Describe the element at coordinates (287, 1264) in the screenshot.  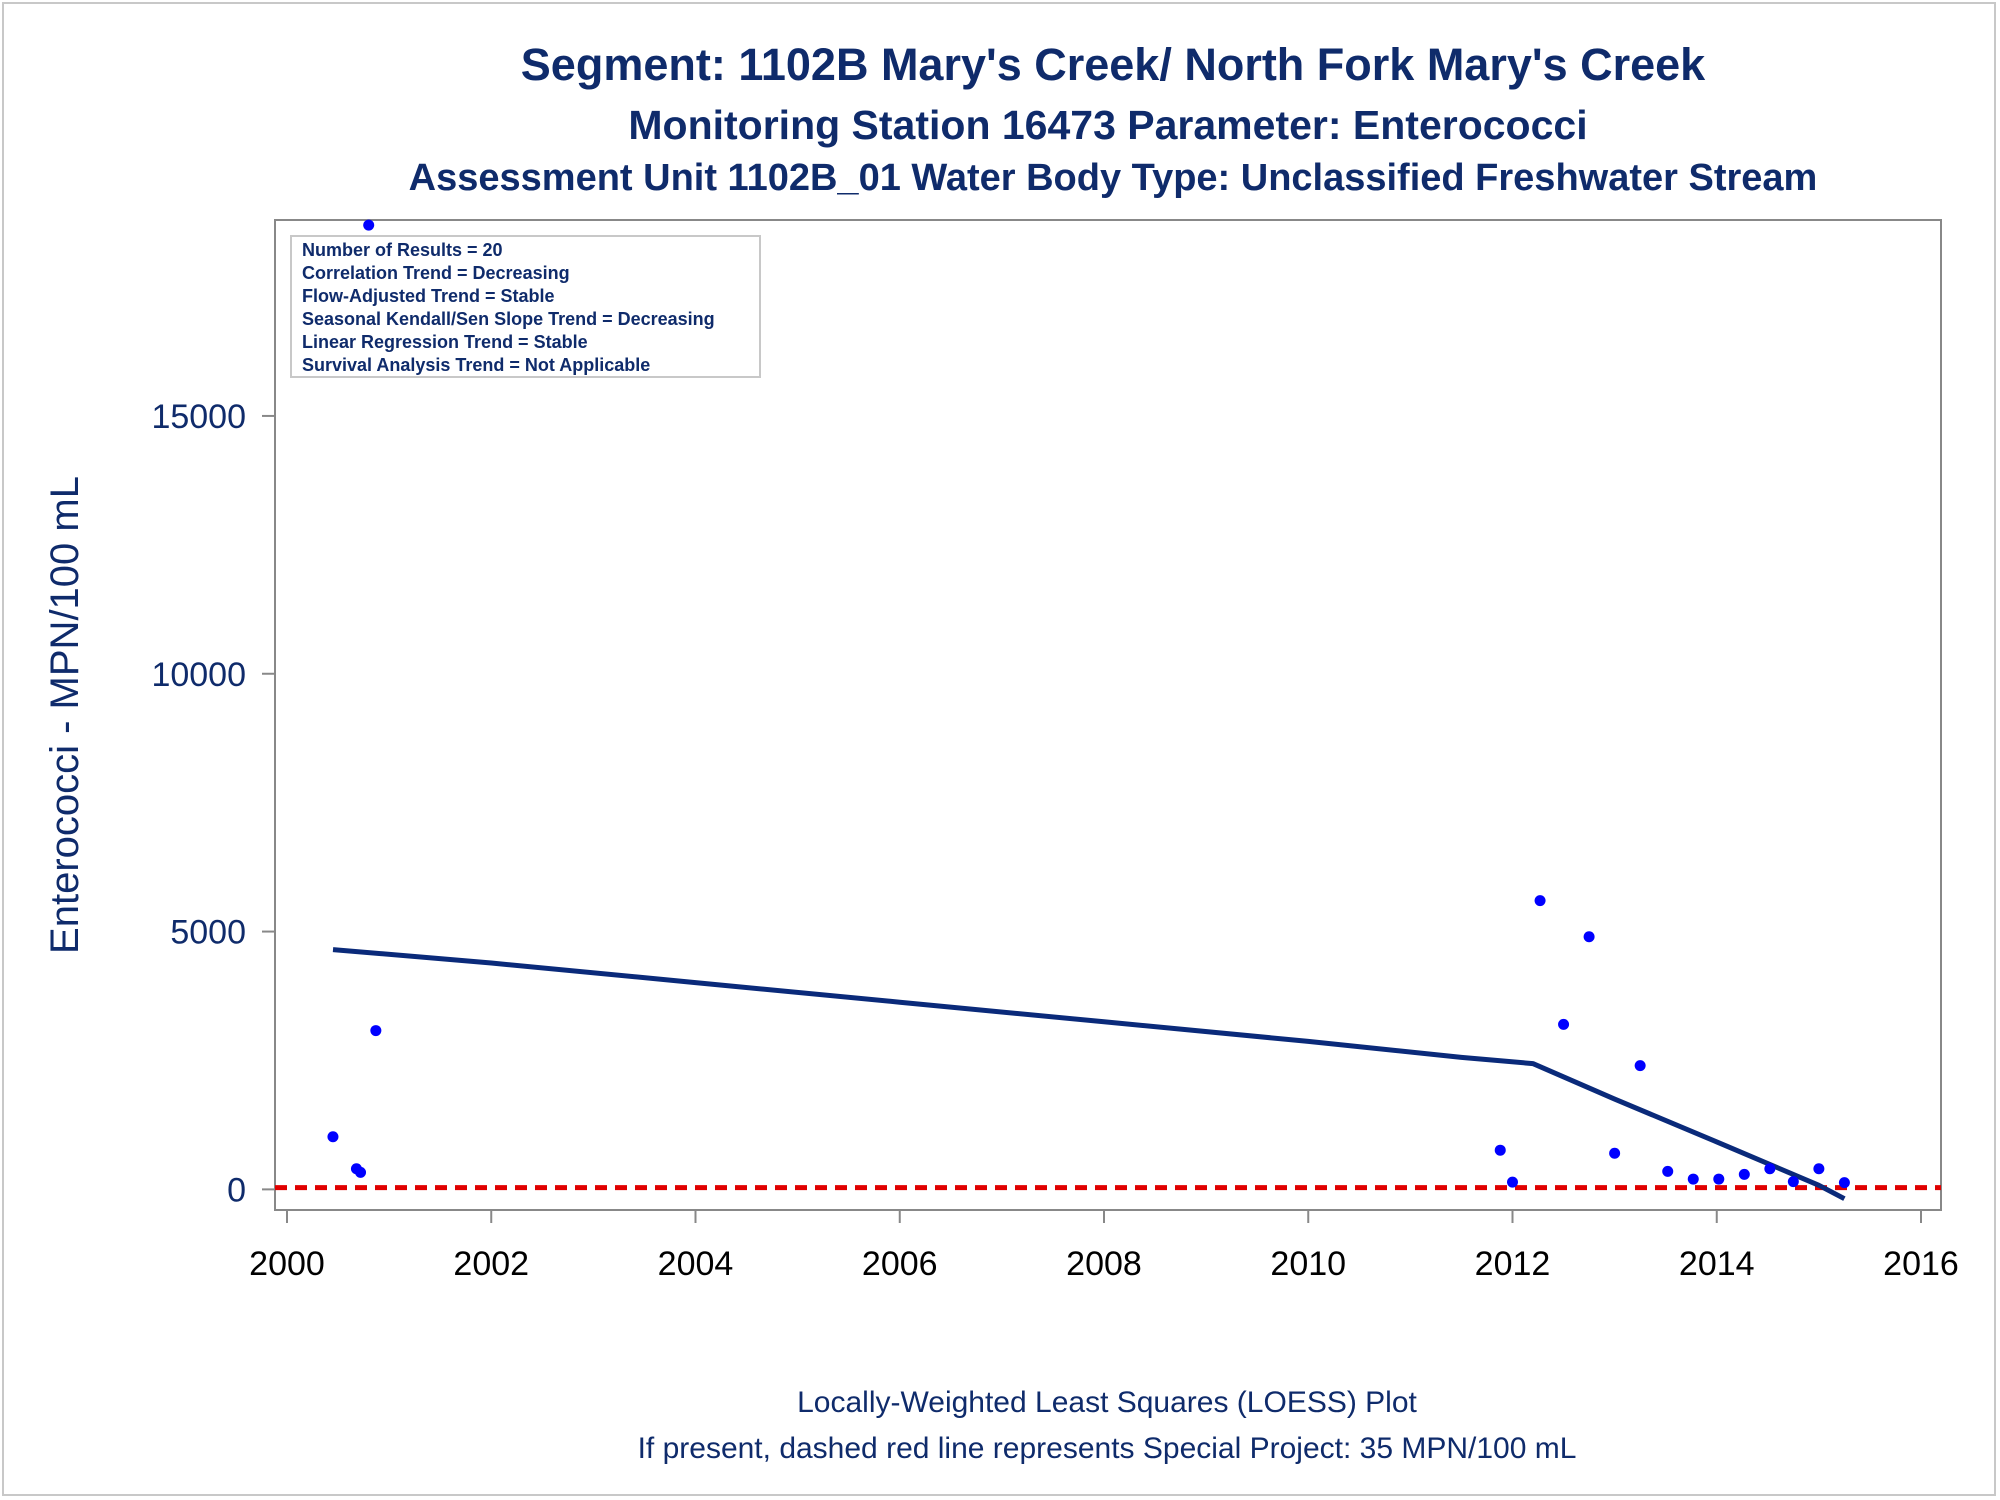
I see `x-tick-label: 2000` at that location.